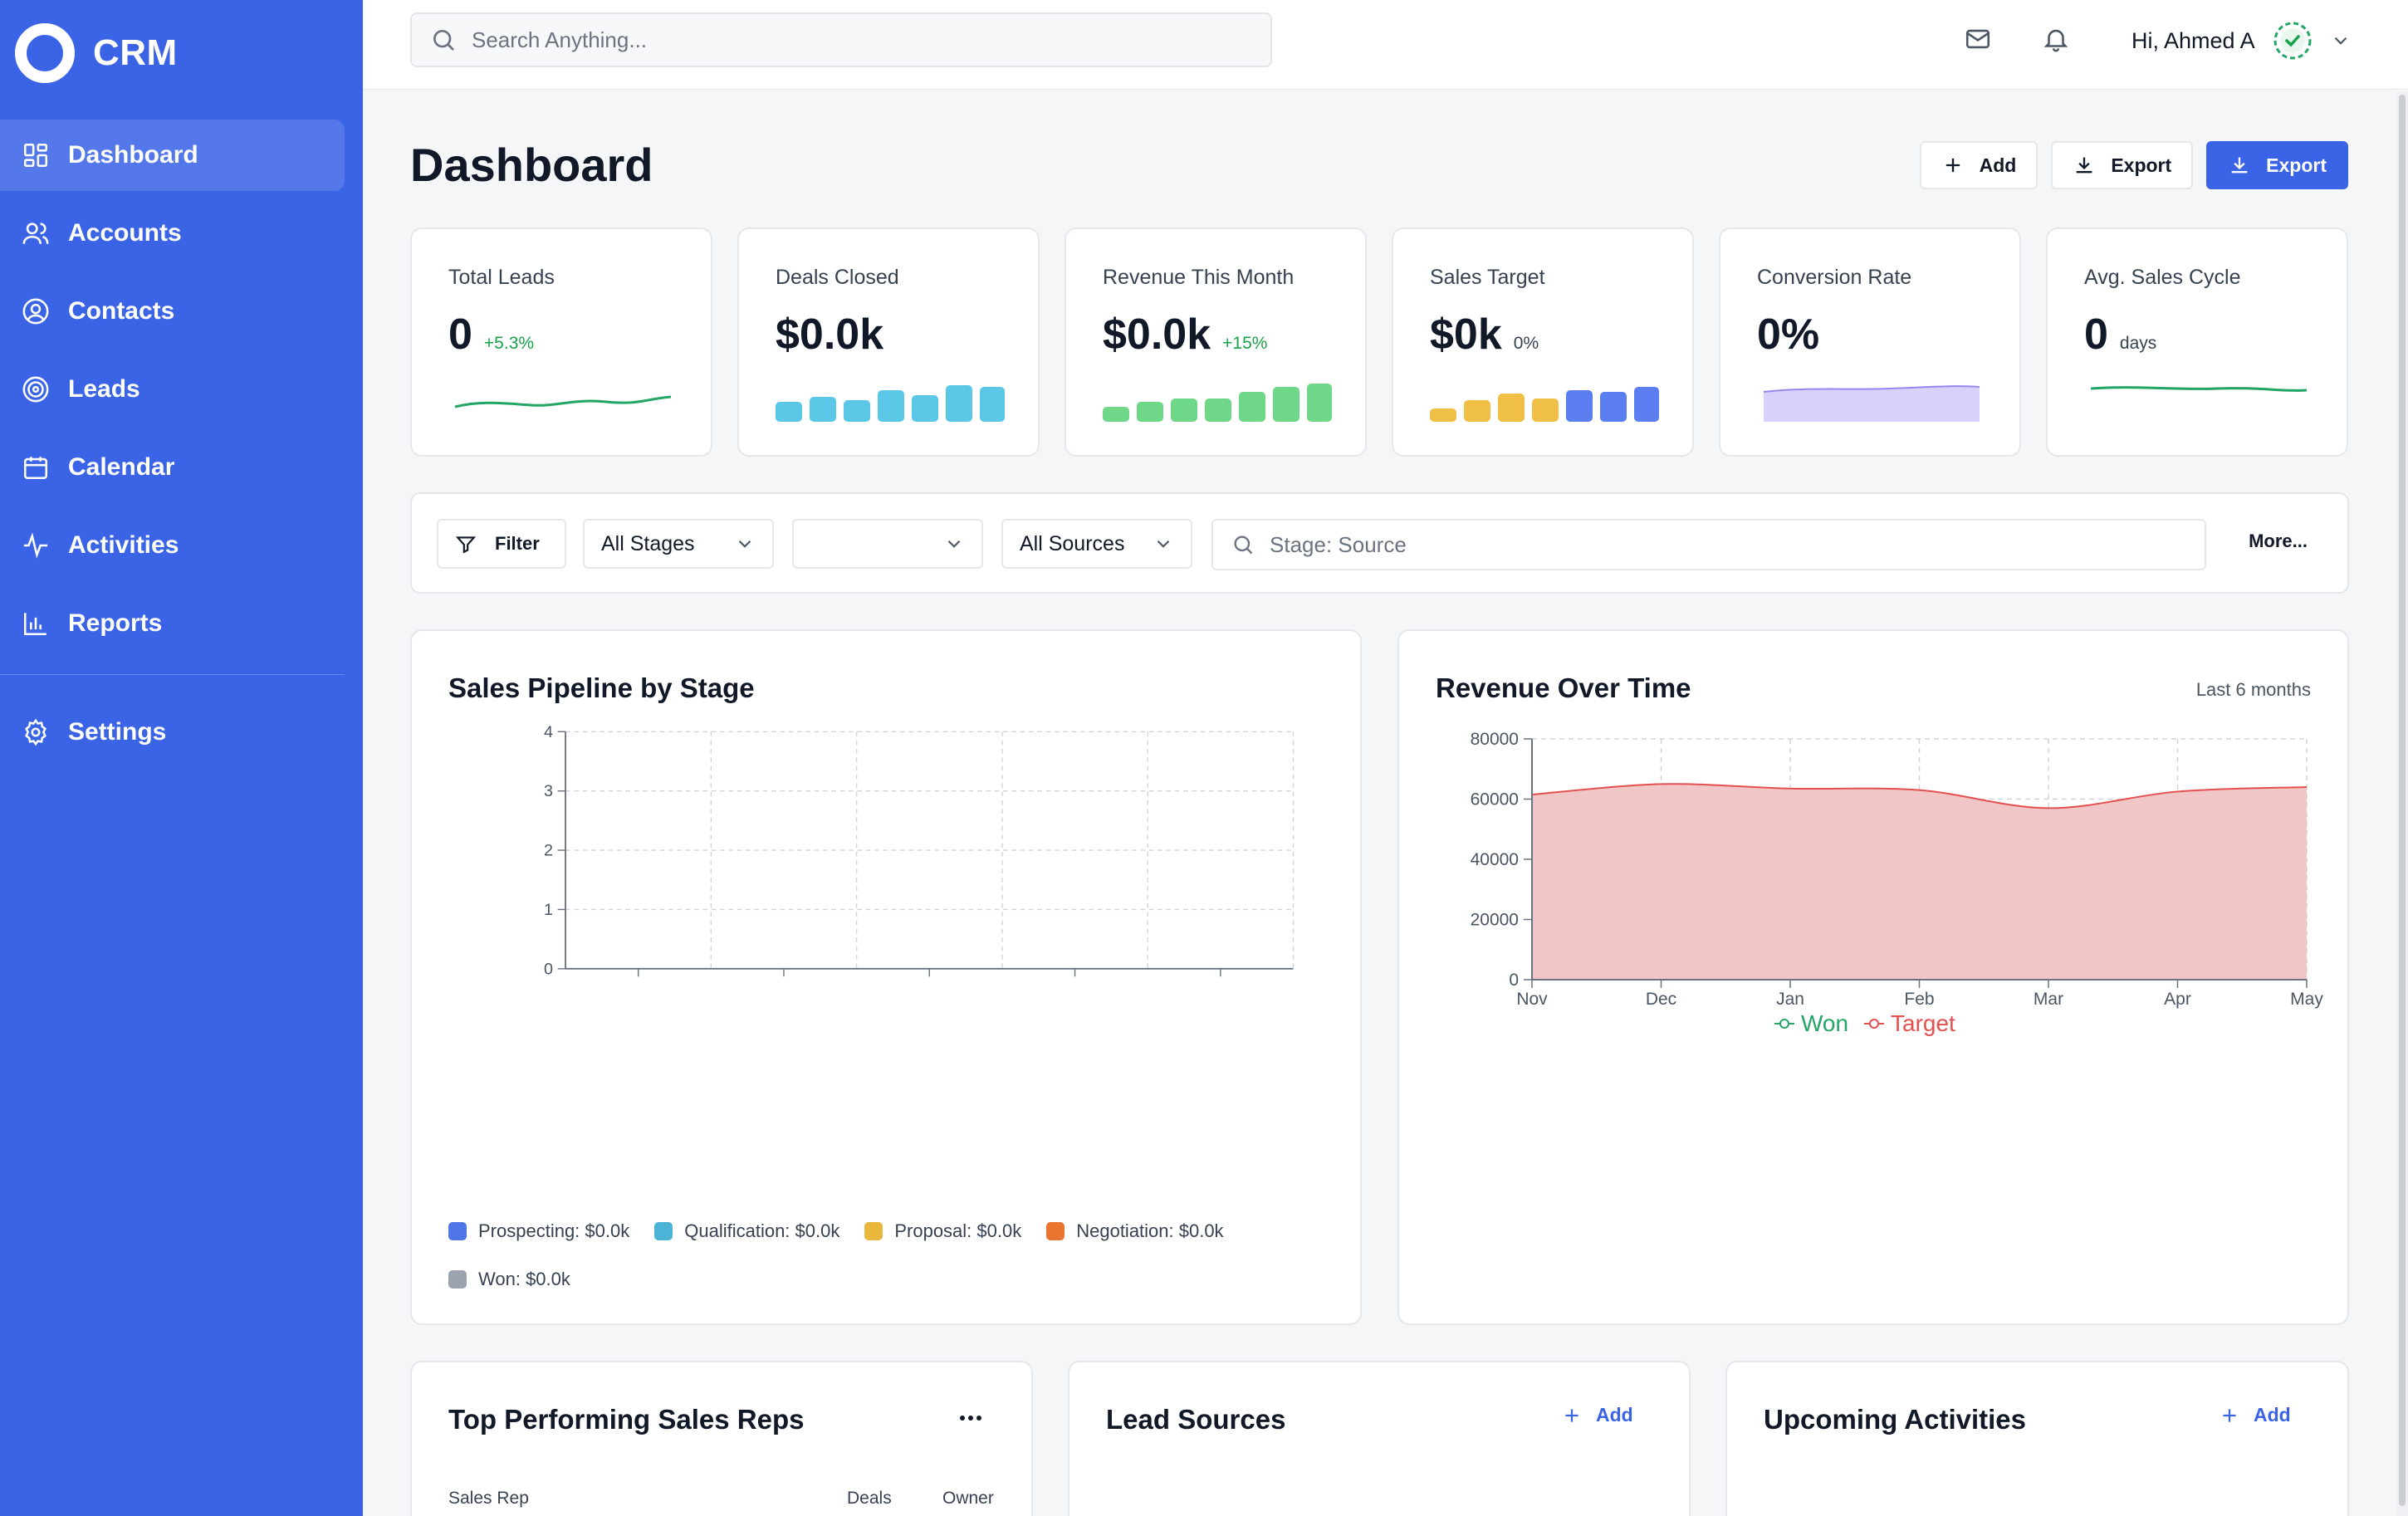  Describe the element at coordinates (2253, 689) in the screenshot. I see `revenue-period: Last 6 months` at that location.